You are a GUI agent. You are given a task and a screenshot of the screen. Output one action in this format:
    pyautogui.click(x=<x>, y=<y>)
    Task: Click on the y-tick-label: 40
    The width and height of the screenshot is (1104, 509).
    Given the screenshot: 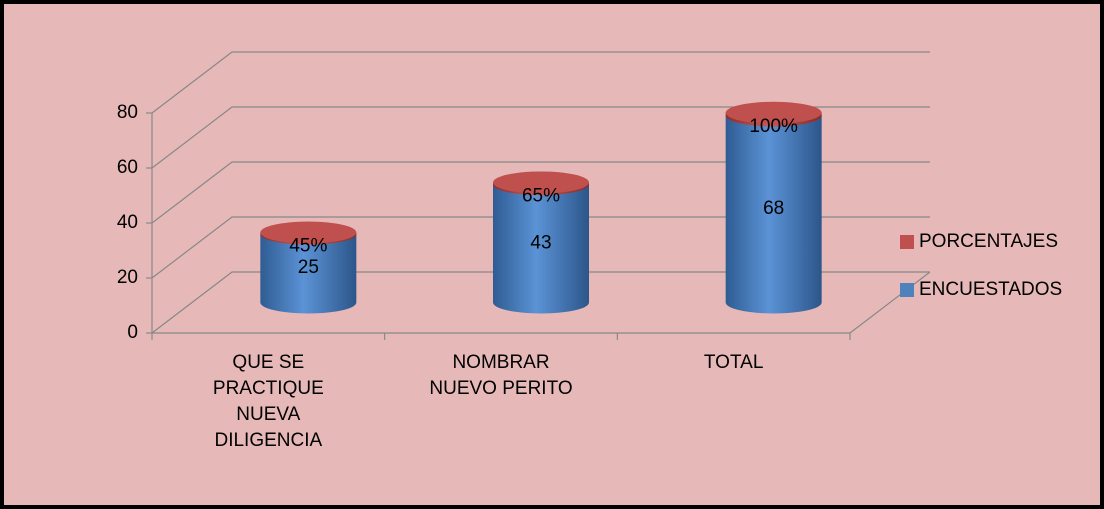 What is the action you would take?
    pyautogui.click(x=127, y=222)
    